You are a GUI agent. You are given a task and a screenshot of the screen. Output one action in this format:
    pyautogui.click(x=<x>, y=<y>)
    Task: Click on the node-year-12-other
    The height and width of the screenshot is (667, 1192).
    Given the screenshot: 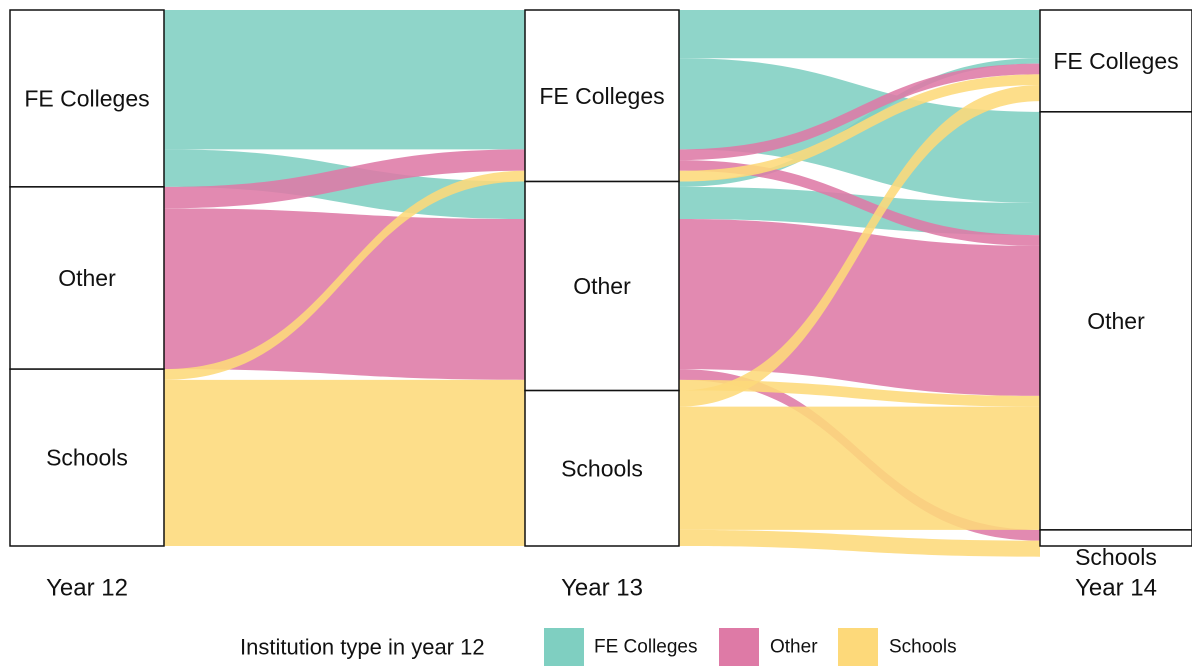 What is the action you would take?
    pyautogui.click(x=87, y=278)
    